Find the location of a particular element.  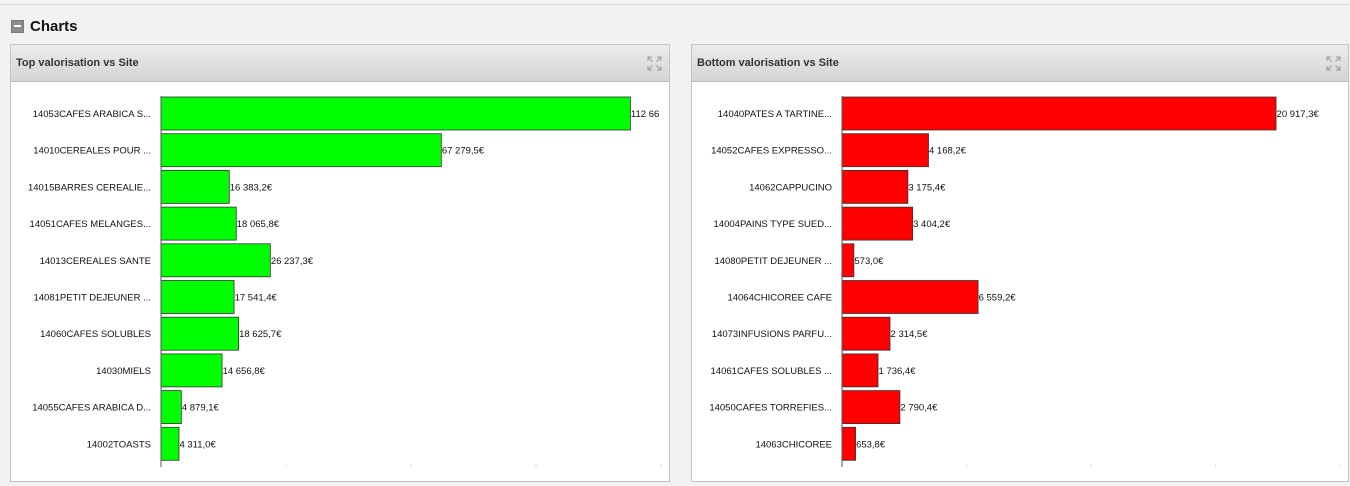

value-label: 17 541,4€ is located at coordinates (256, 298).